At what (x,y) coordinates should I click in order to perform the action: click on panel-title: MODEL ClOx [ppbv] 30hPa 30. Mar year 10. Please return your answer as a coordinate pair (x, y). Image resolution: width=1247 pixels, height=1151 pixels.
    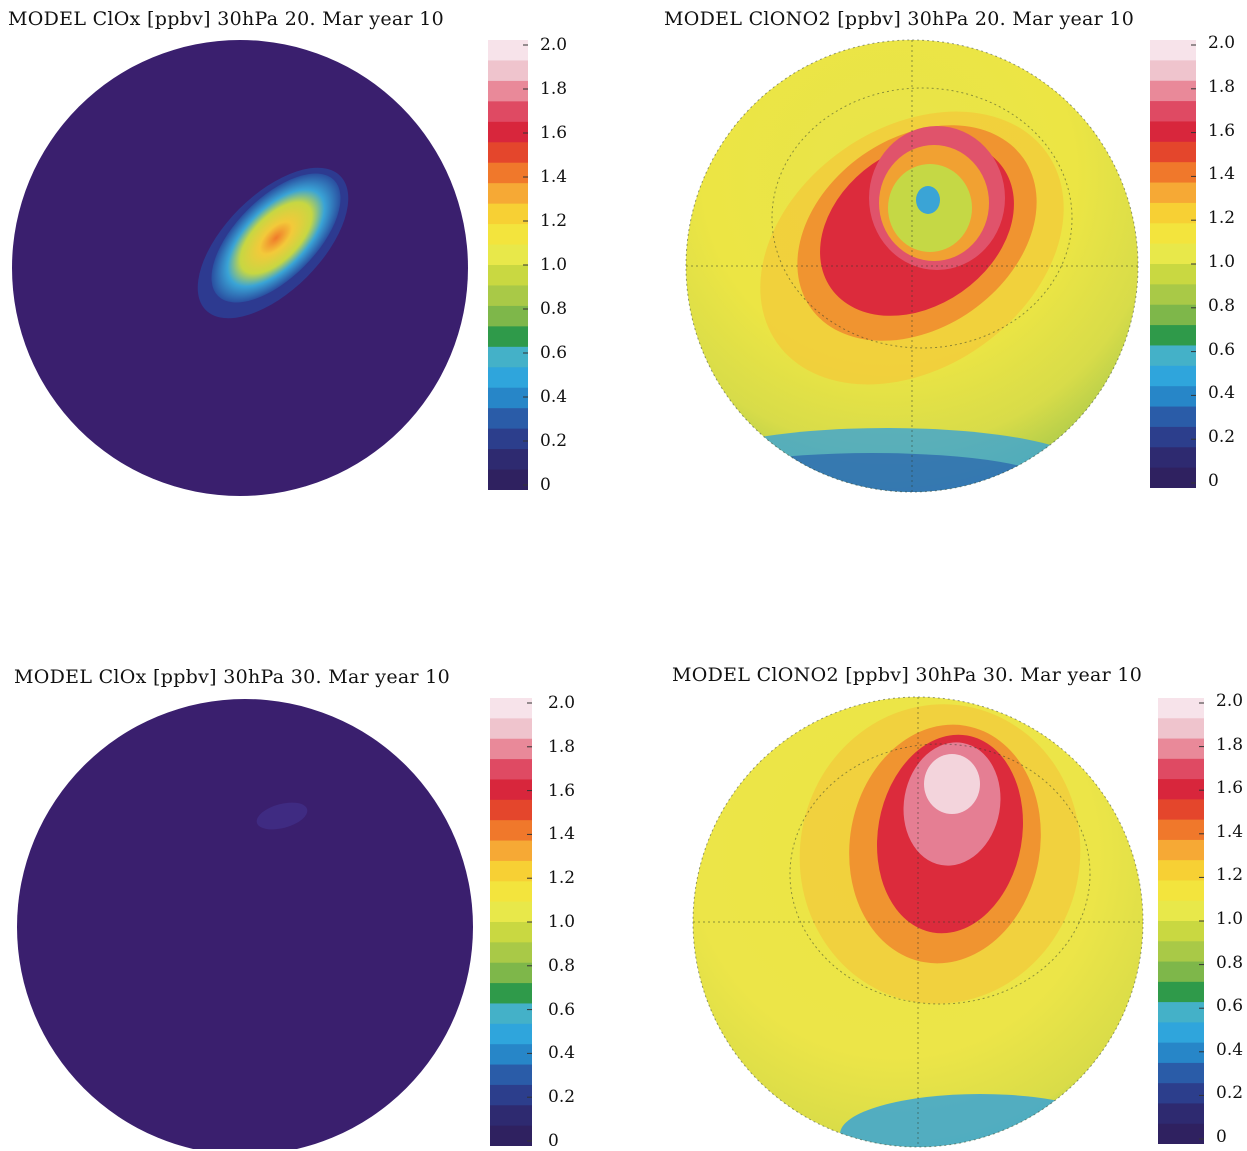
    Looking at the image, I should click on (232, 677).